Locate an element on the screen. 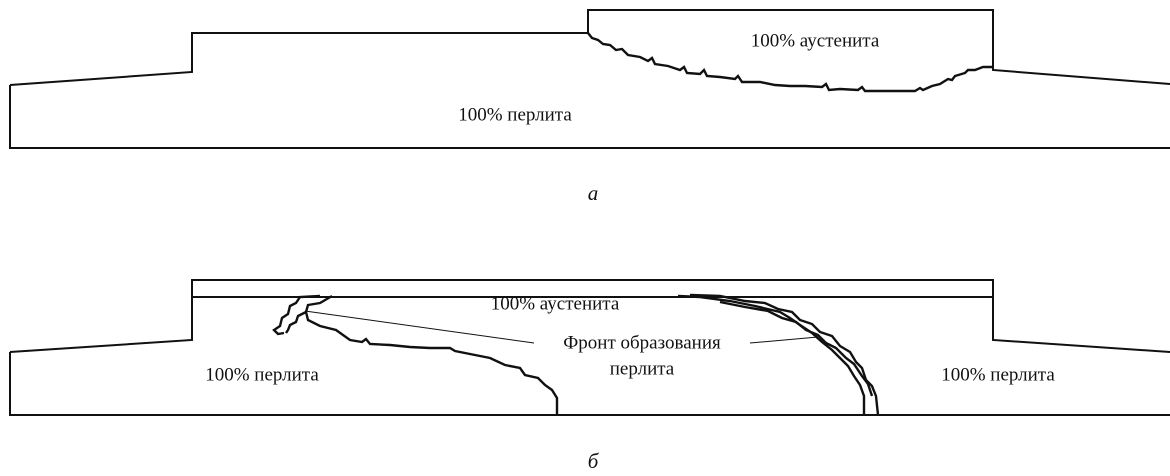 This screenshot has width=1170, height=476. caption: б is located at coordinates (594, 461).